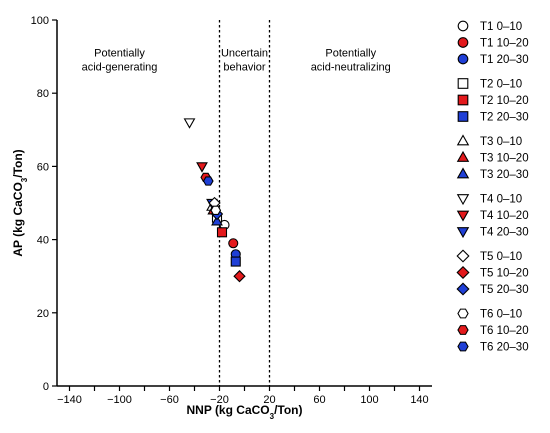 The height and width of the screenshot is (433, 550). What do you see at coordinates (43, 94) in the screenshot?
I see `y-tick-label: 80` at bounding box center [43, 94].